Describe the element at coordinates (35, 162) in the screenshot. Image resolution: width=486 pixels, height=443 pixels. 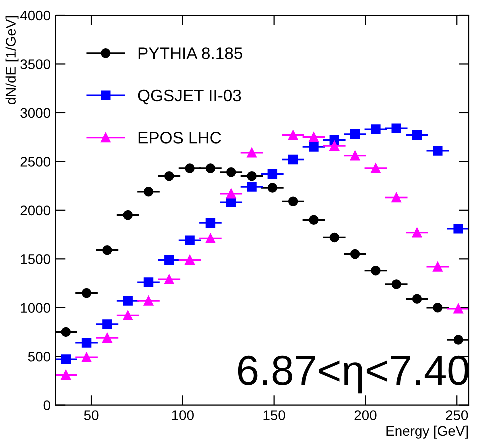
I see `y-tick-label: 2500` at that location.